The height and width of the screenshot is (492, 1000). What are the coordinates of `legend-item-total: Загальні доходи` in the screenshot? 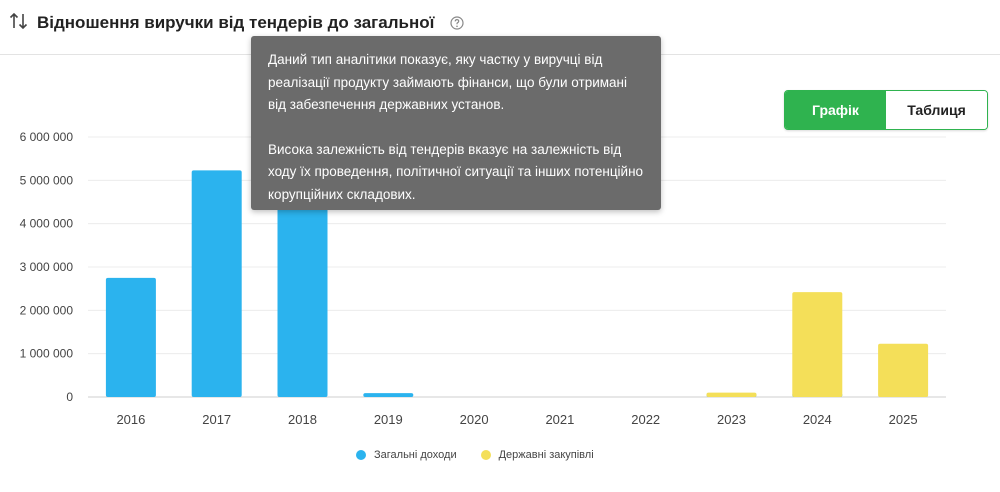 It's located at (406, 455).